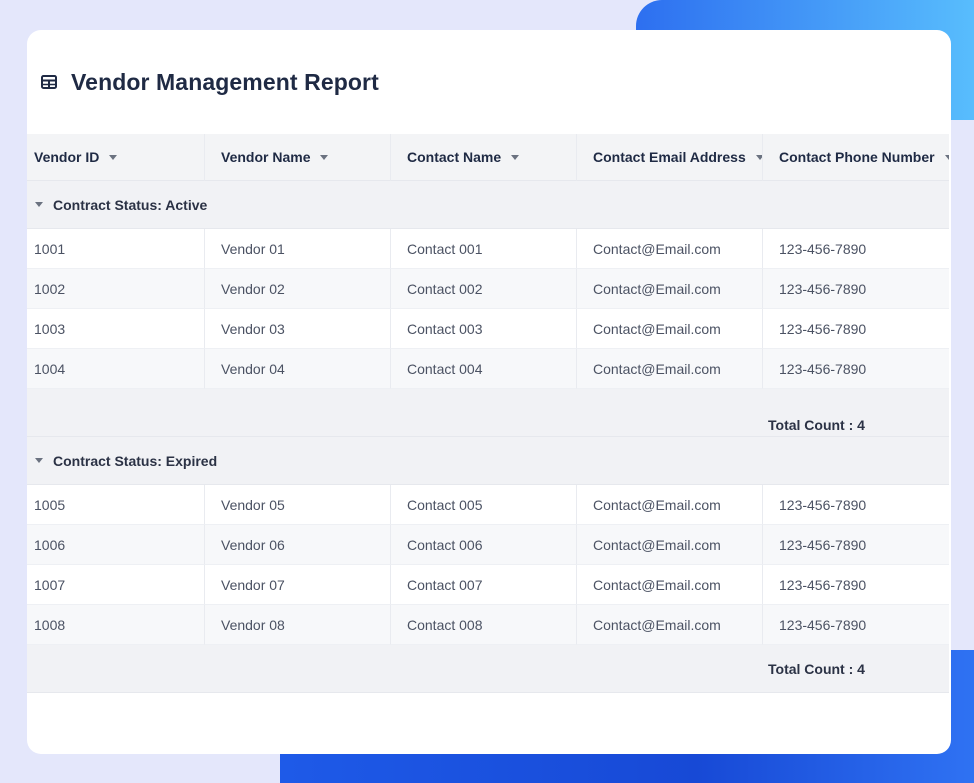  Describe the element at coordinates (489, 82) in the screenshot. I see `report-header: Vendor Management Report` at that location.